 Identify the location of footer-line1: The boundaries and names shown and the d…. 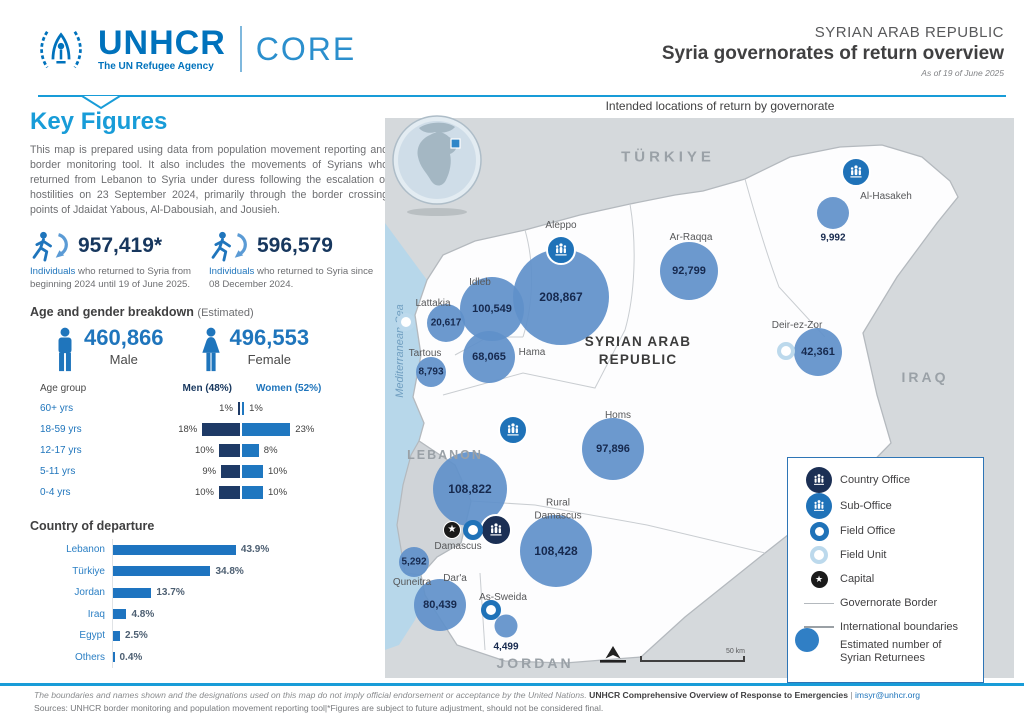
(514, 695).